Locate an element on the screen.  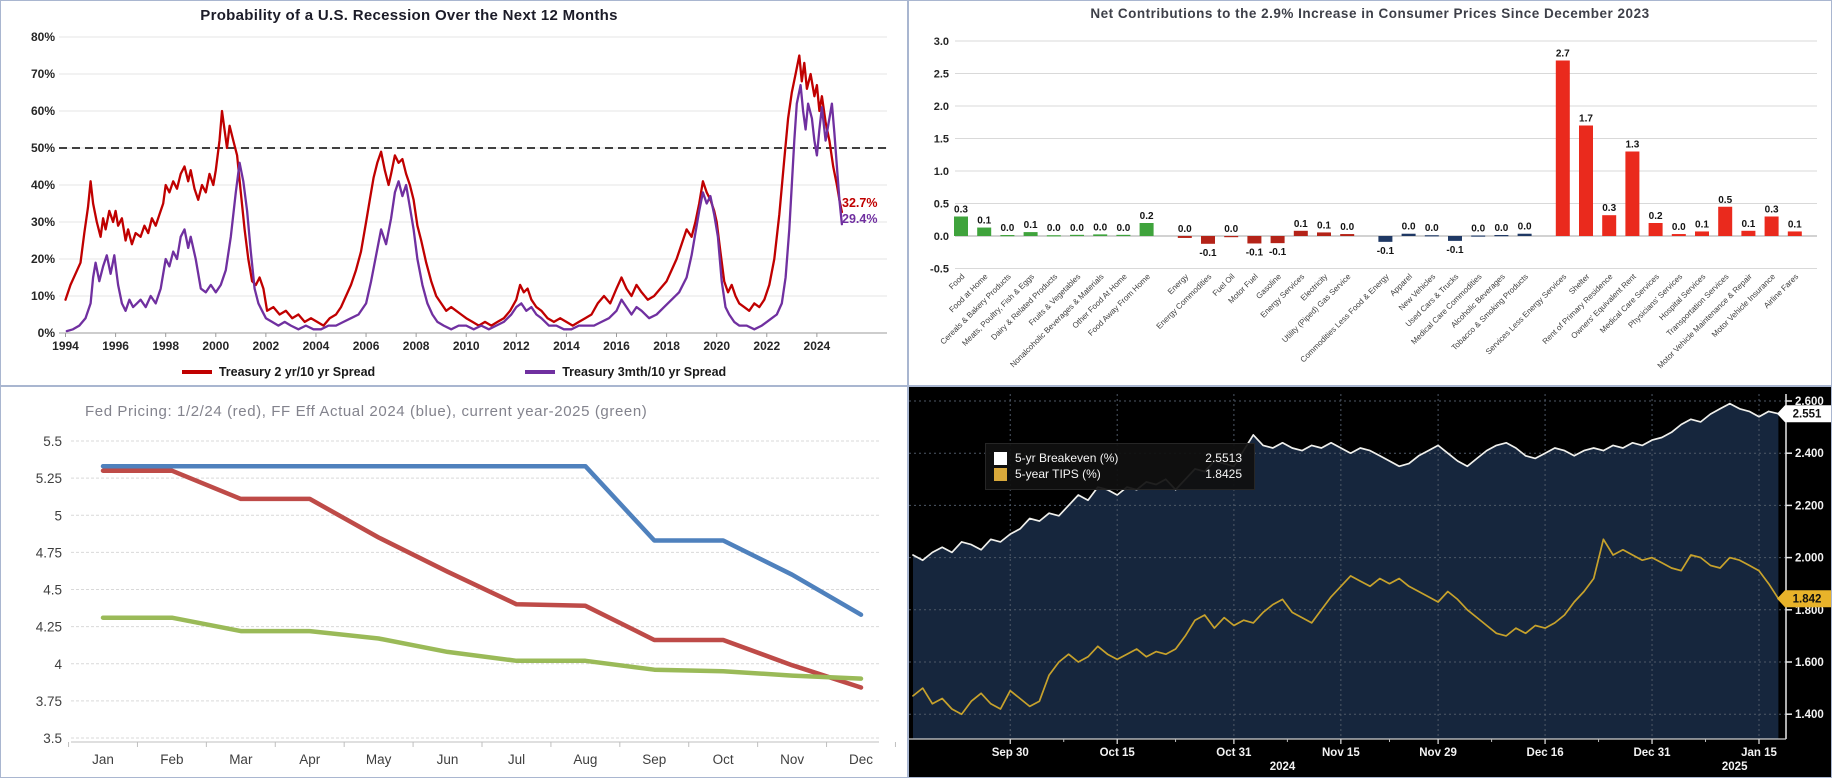
breakeven-legend-label: 5-yr Breakeven (%) is located at coordinates (1067, 458).